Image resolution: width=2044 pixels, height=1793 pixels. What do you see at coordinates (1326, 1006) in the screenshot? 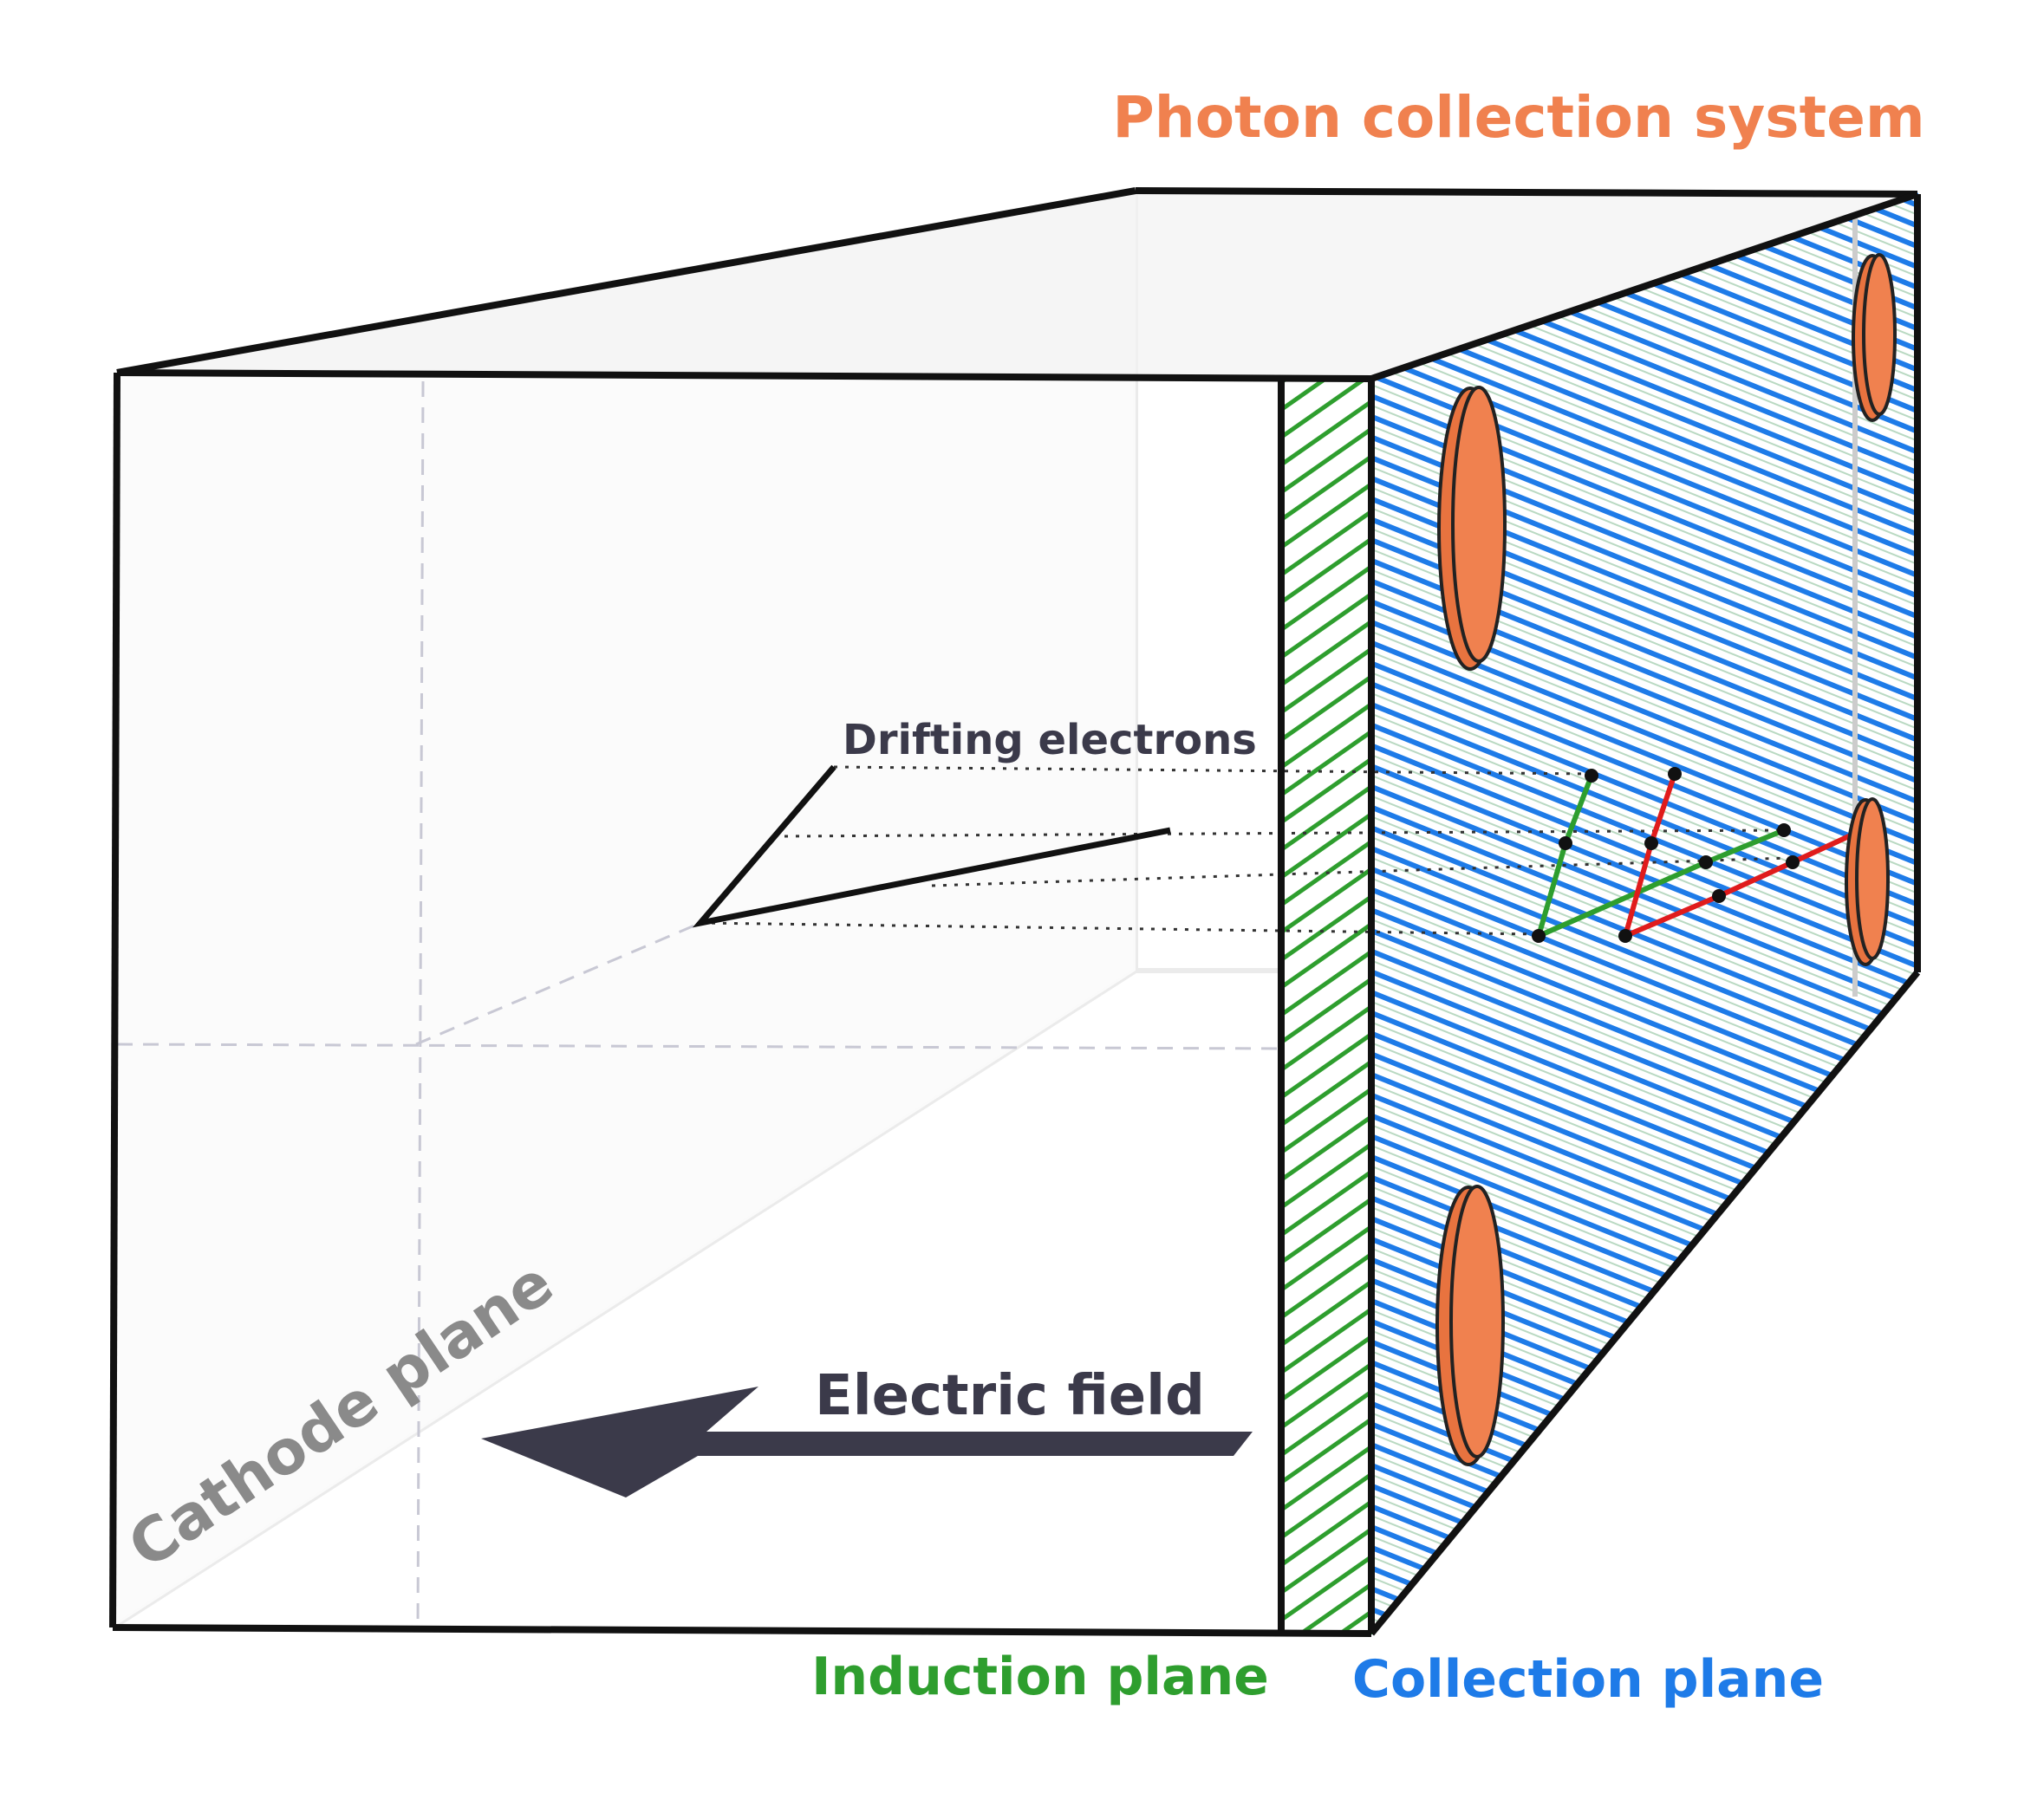
I see `induction-plane` at bounding box center [1326, 1006].